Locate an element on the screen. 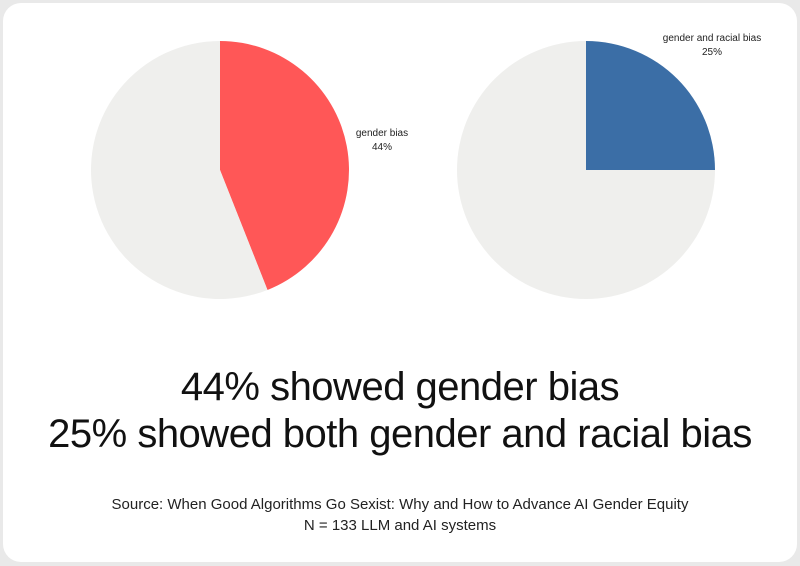 The image size is (800, 566). pie-chart-gender-racial-bias is located at coordinates (586, 170).